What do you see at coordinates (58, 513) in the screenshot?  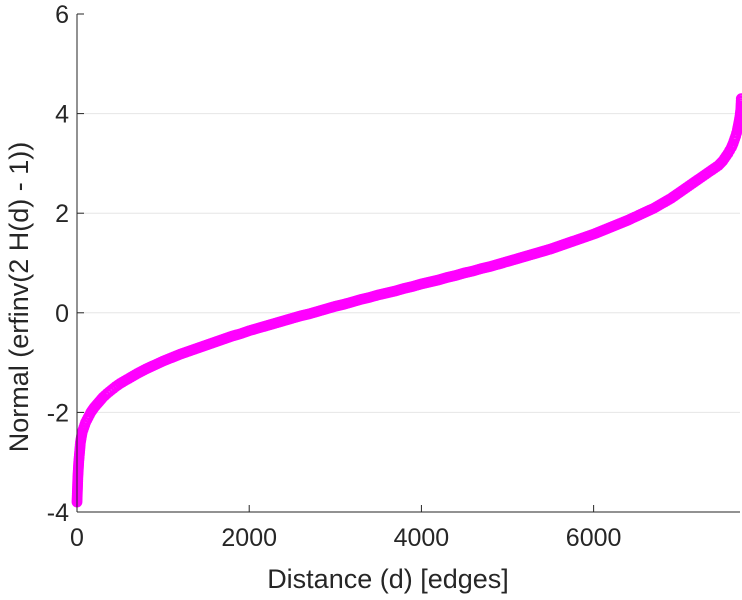 I see `y-tick-label: -4` at bounding box center [58, 513].